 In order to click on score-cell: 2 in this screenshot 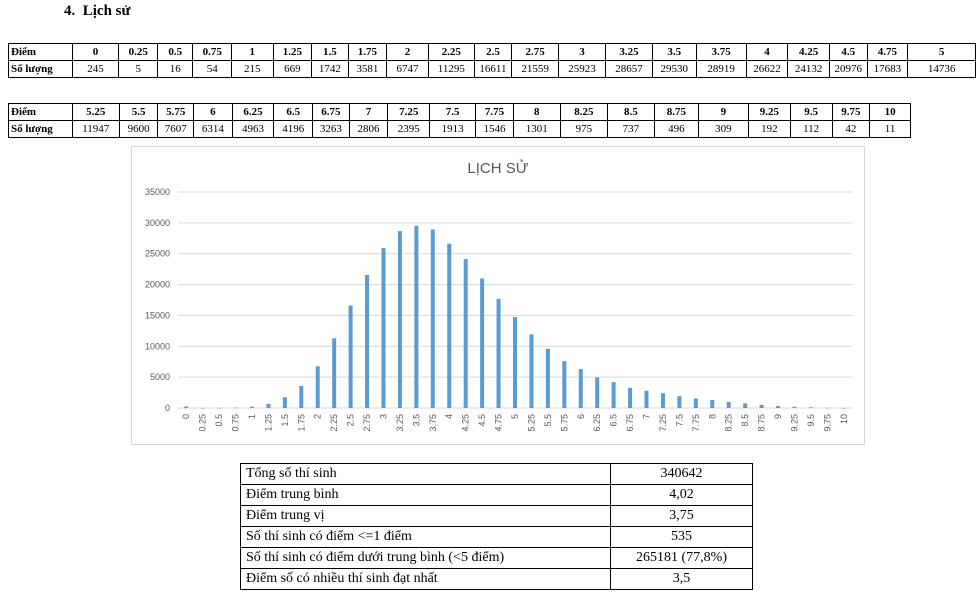, I will do `click(407, 52)`.